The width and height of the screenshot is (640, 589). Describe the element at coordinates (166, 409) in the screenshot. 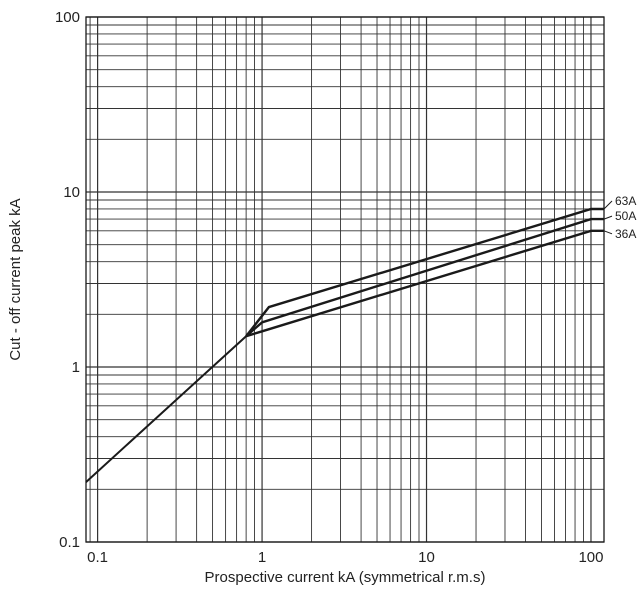

I see `common-limit-line` at that location.